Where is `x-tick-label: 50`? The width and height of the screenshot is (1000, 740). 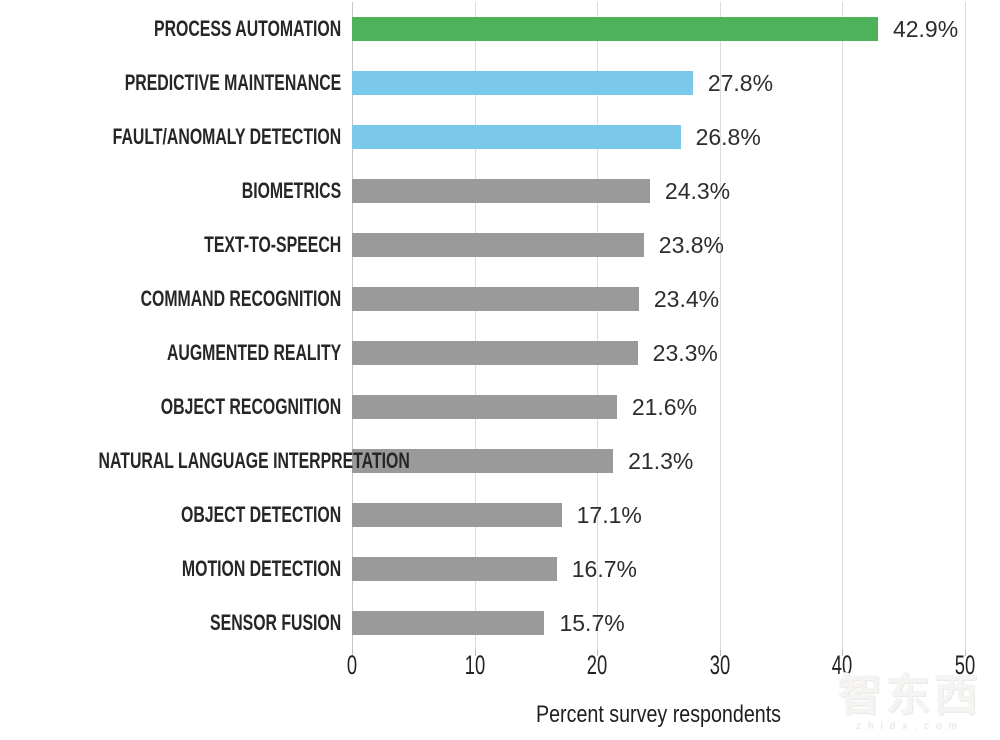 x-tick-label: 50 is located at coordinates (965, 665).